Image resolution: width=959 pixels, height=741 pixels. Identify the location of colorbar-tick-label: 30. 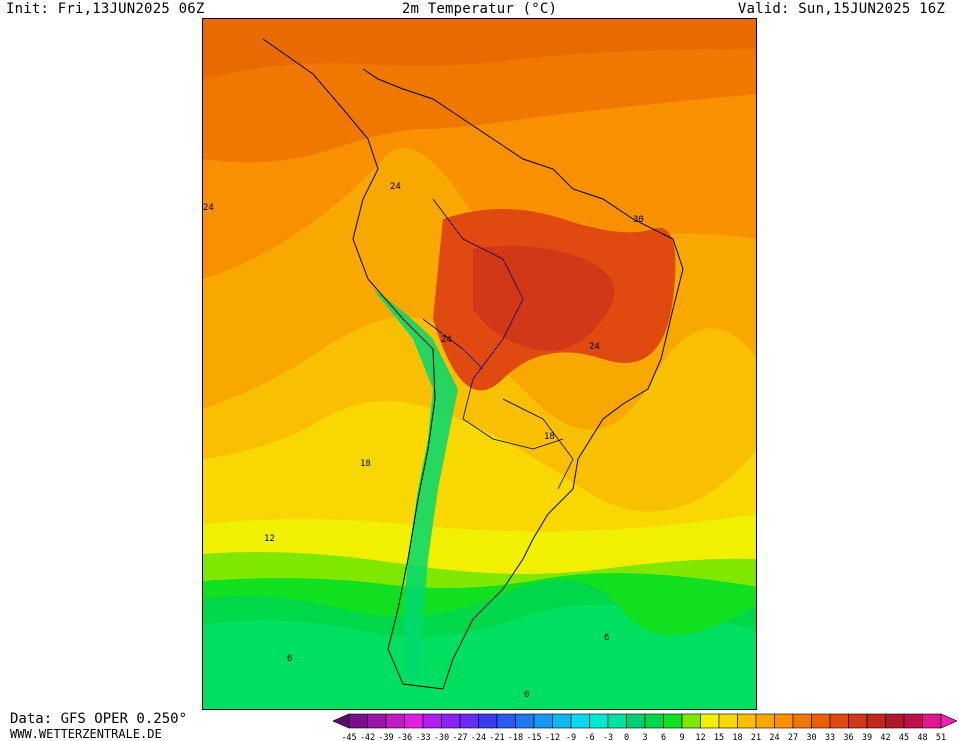
(811, 737).